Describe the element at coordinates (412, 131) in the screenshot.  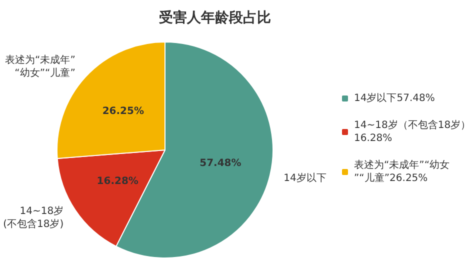
I see `legend-label: 14~18岁（不包含18岁）16.28%` at that location.